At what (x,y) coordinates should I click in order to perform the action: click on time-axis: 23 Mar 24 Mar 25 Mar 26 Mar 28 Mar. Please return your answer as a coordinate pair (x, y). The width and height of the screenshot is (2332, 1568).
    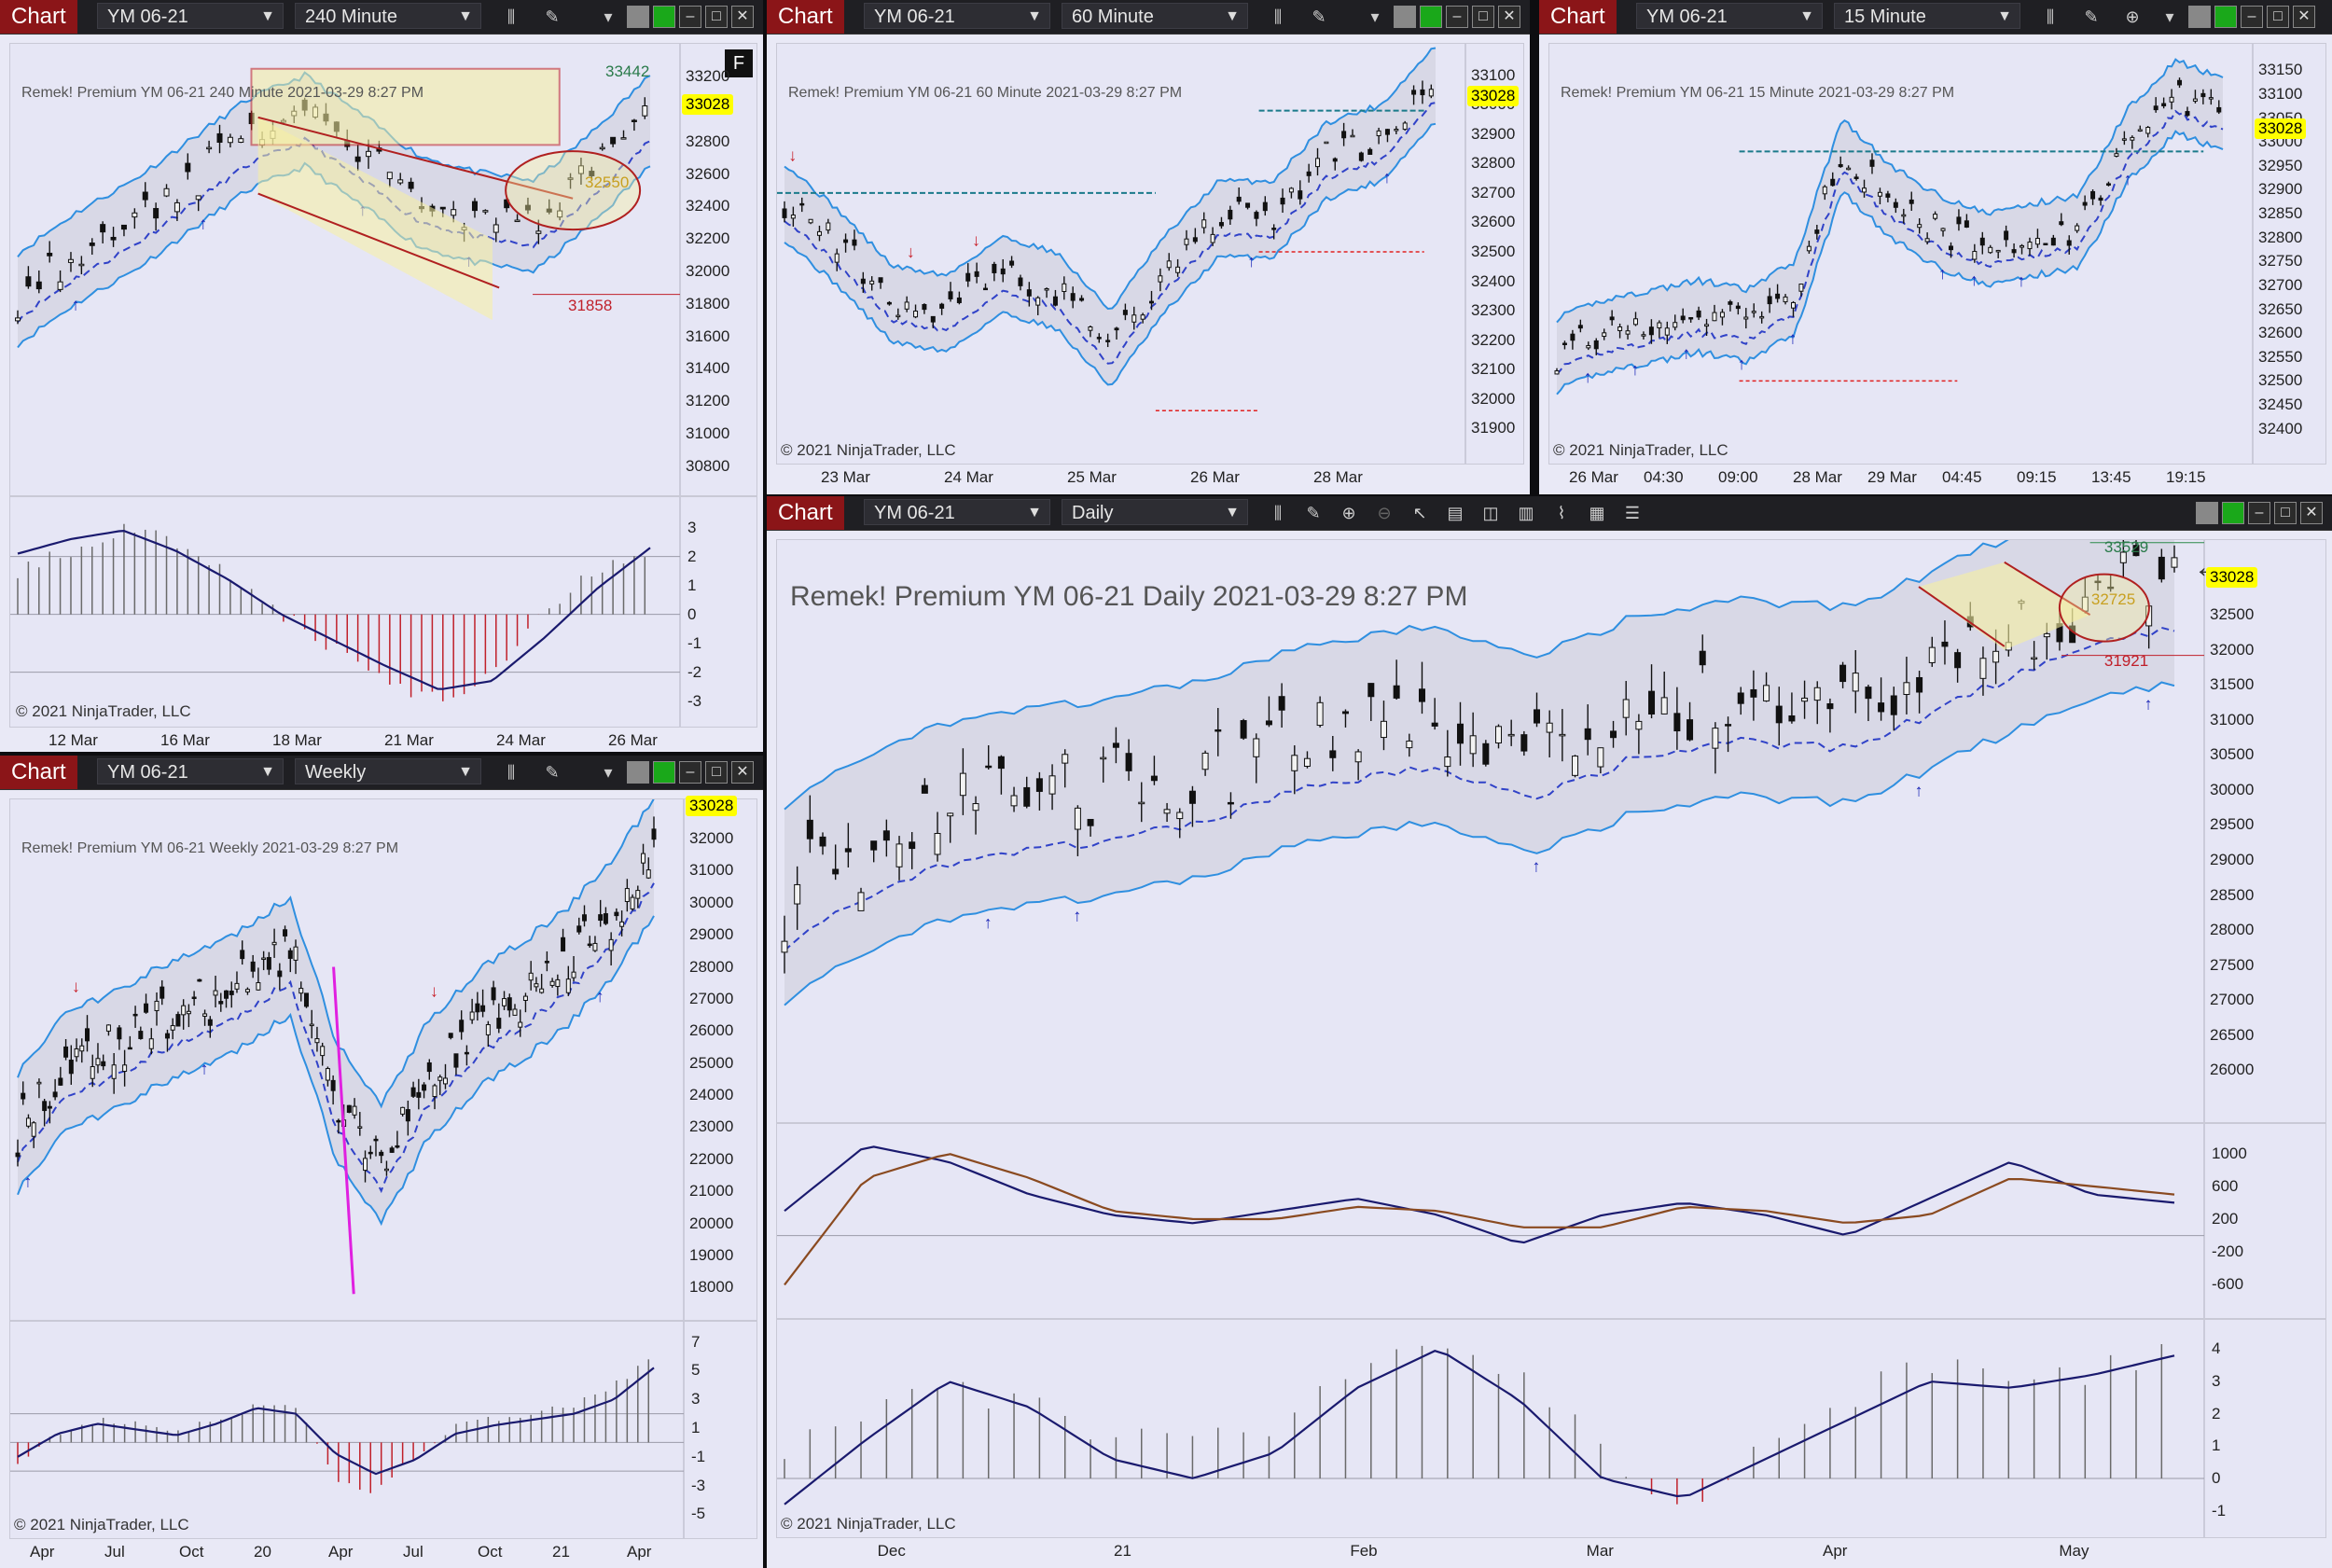
    Looking at the image, I should click on (1150, 477).